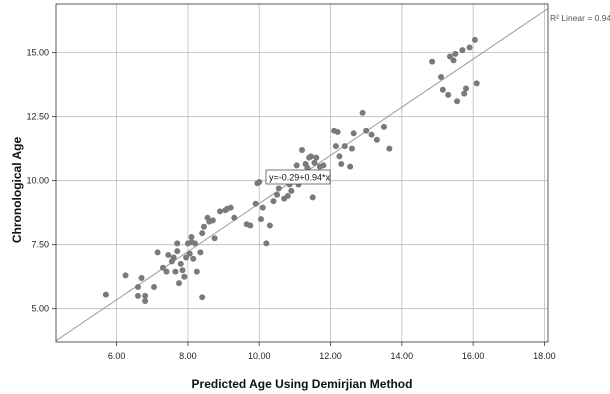  What do you see at coordinates (302, 384) in the screenshot?
I see `x-axis-title: Predicted Age Using Demirjian Method` at bounding box center [302, 384].